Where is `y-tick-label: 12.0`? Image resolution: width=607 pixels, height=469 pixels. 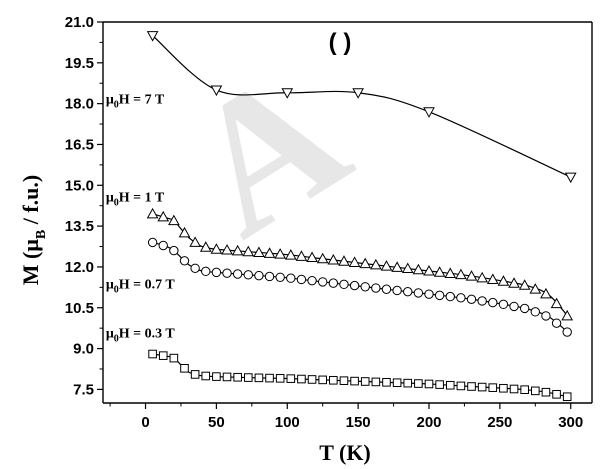
y-tick-label: 12.0 is located at coordinates (79, 267).